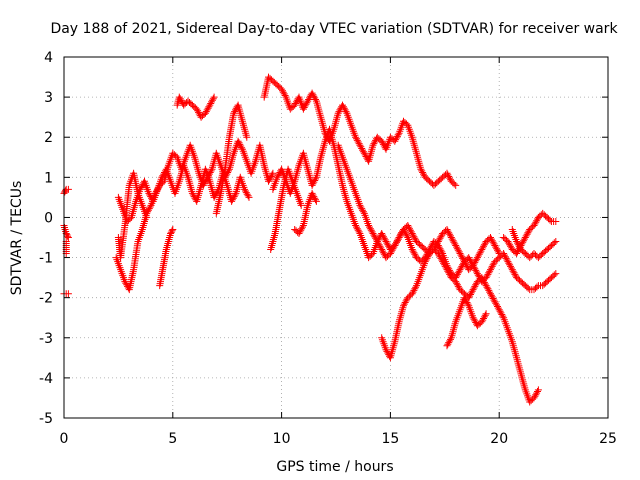 This screenshot has height=480, width=640. I want to click on y-tick-label-7: 2, so click(48, 138).